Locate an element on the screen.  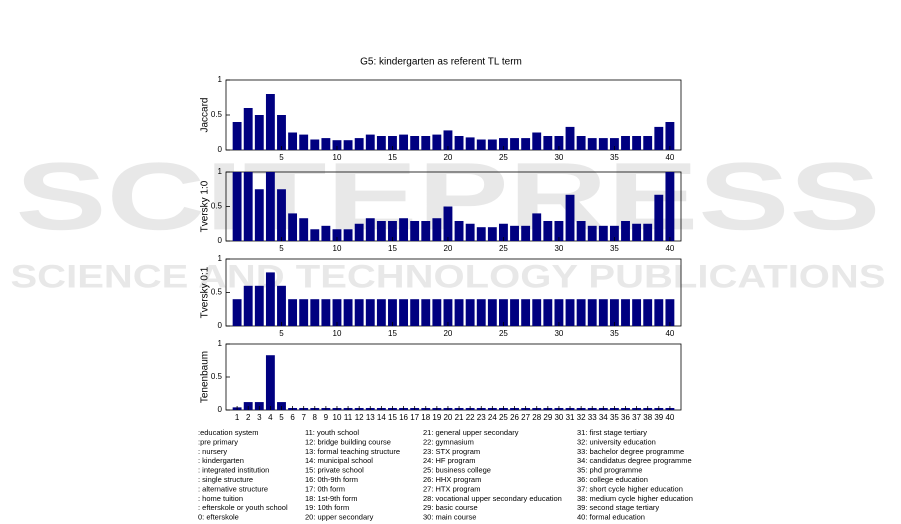
x-tick-label: 40 is located at coordinates (669, 248).